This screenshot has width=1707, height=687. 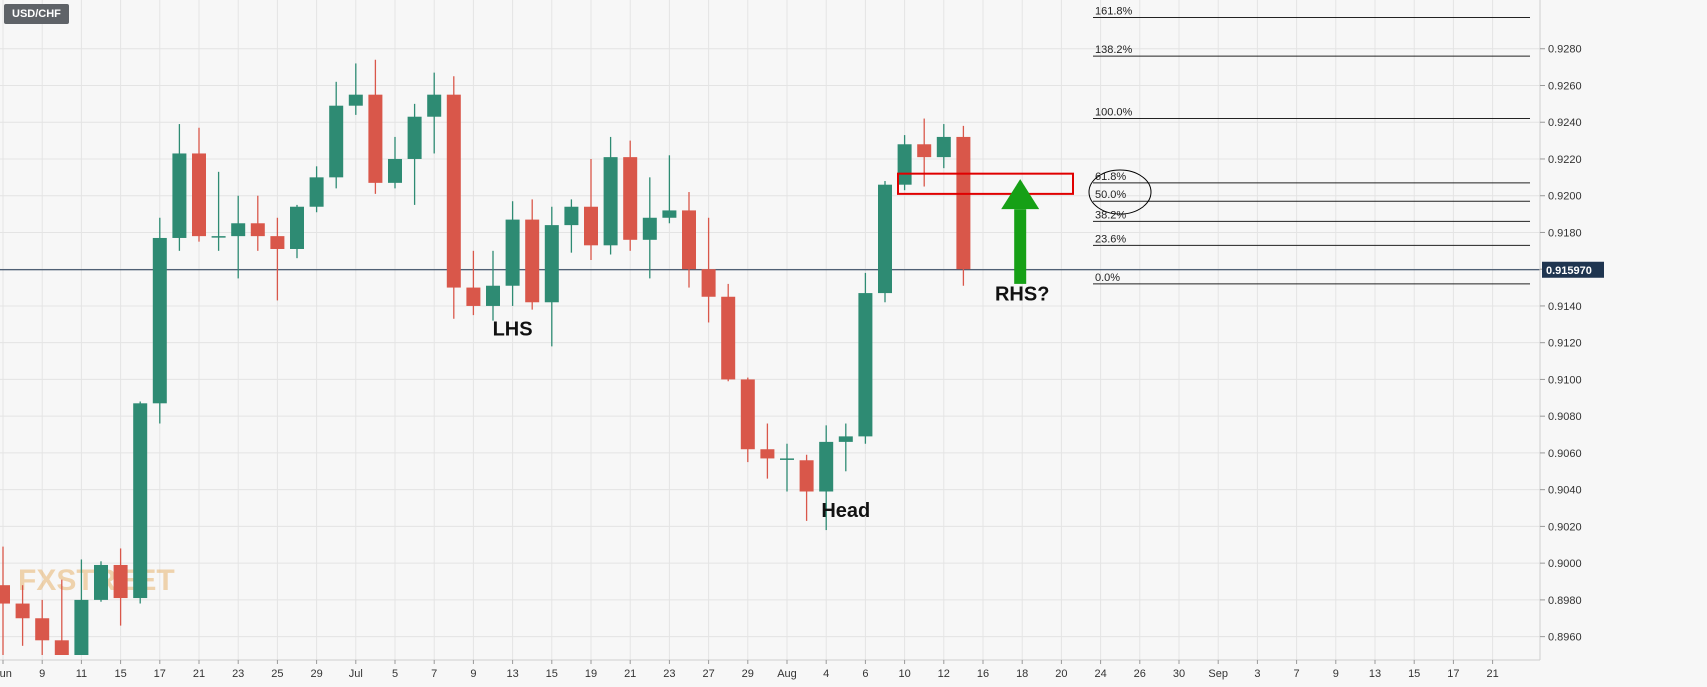 What do you see at coordinates (1565, 491) in the screenshot?
I see `y-tick-label: 0.9040` at bounding box center [1565, 491].